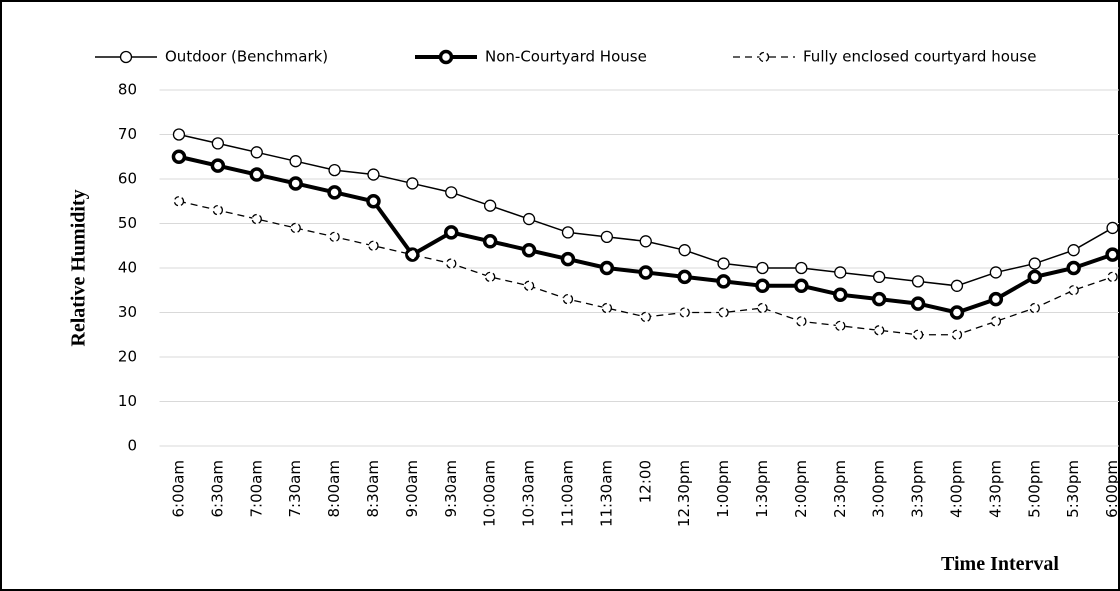 The image size is (1120, 591). Describe the element at coordinates (567, 493) in the screenshot. I see `x-tick-label: 11:00am` at that location.